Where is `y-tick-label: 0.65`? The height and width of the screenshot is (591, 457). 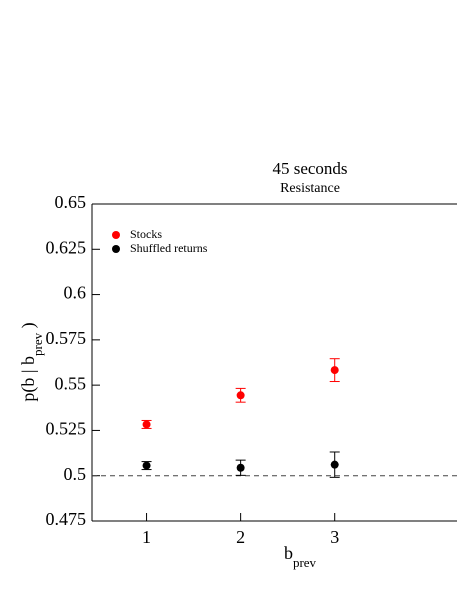 y-tick-label: 0.65 is located at coordinates (71, 202).